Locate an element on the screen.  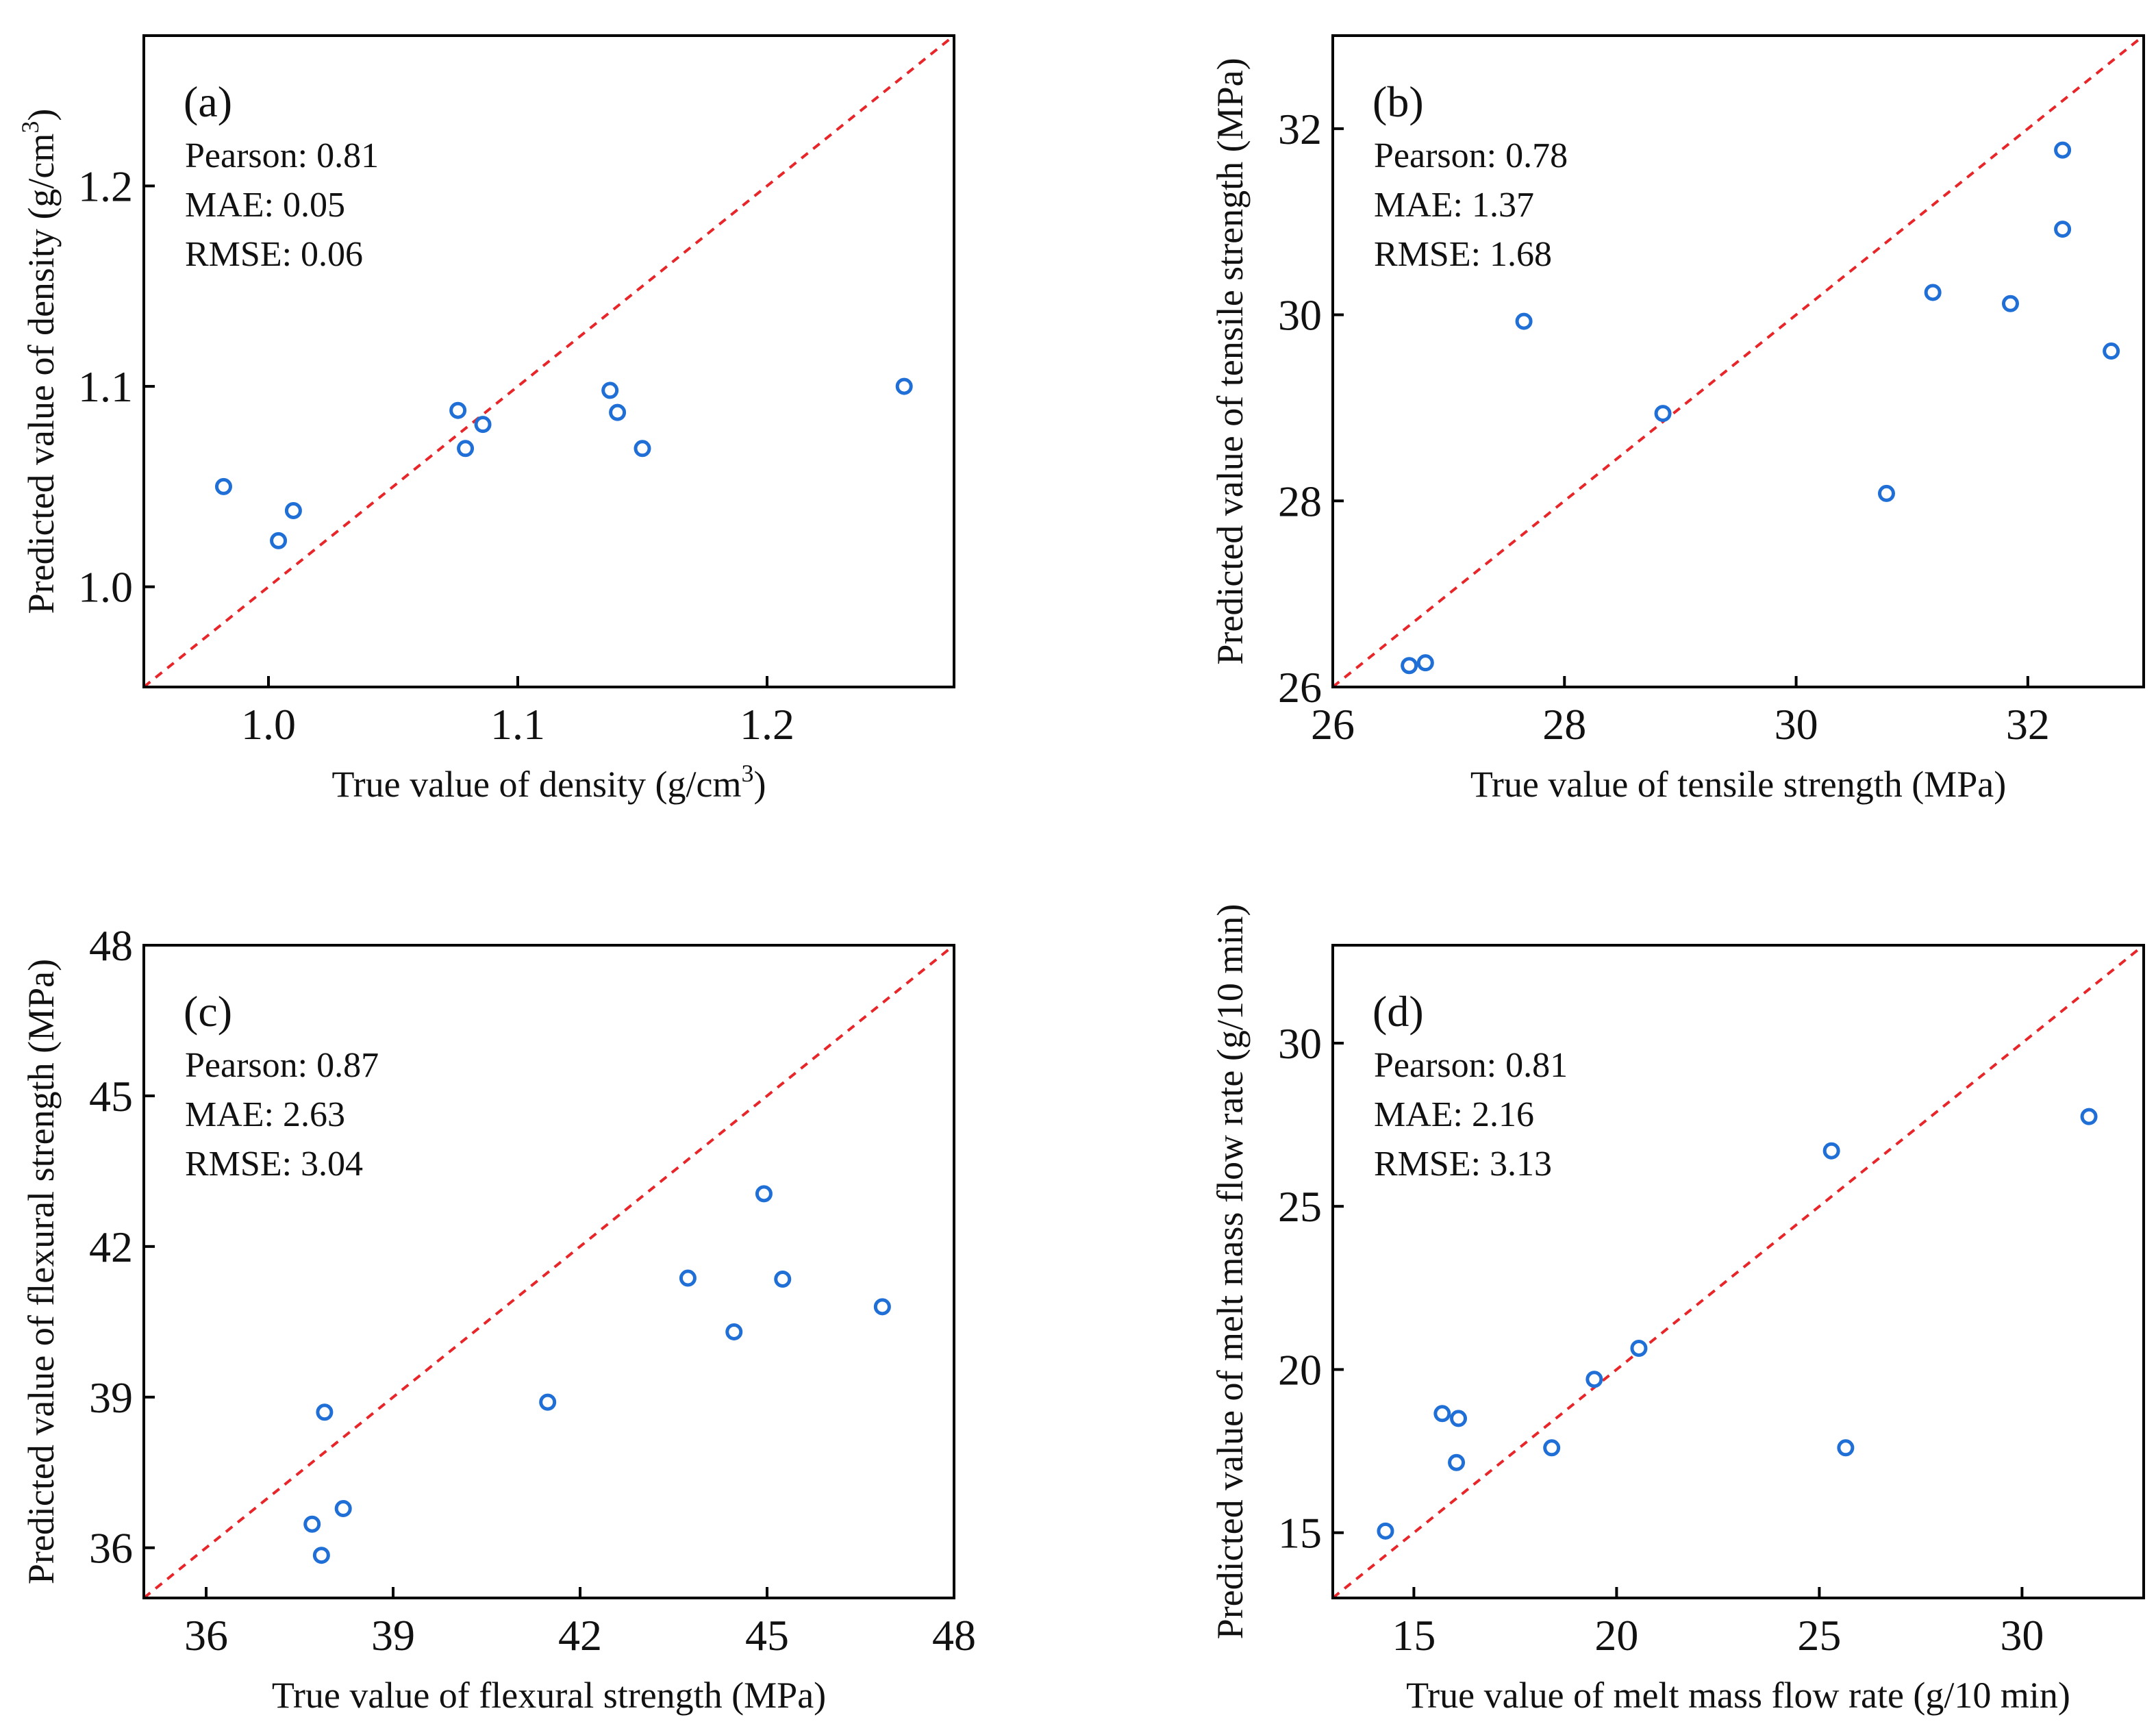
stat-text: MAE: 1.37 is located at coordinates (1454, 205).